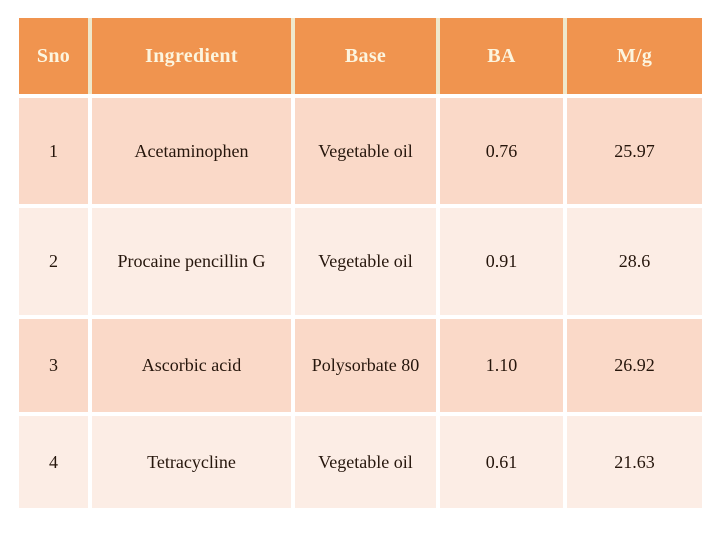  What do you see at coordinates (632, 261) in the screenshot?
I see `cell-mg: 28.6` at bounding box center [632, 261].